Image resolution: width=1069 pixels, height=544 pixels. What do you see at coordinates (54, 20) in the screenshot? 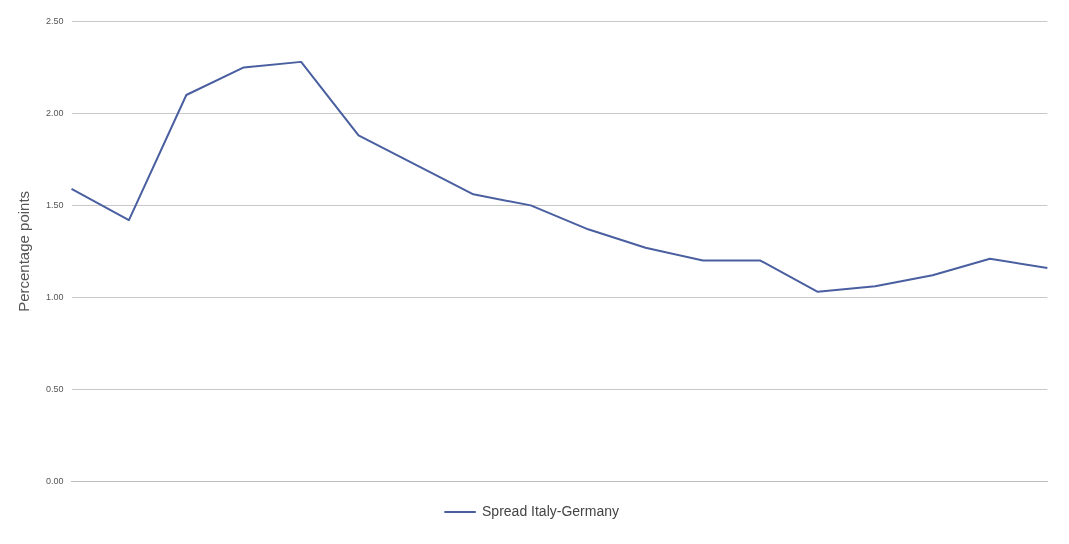
I see `y-tick-label: 2.50` at bounding box center [54, 20].